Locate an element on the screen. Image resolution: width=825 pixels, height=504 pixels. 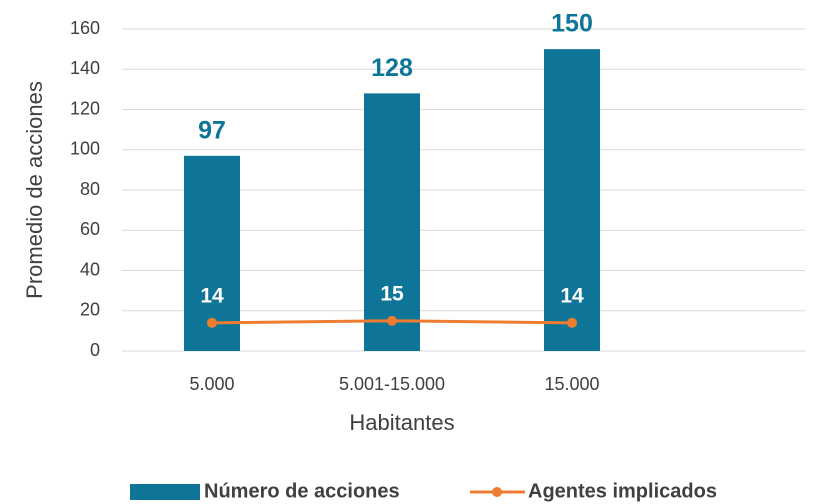
y-tick-label: 140 is located at coordinates (85, 68).